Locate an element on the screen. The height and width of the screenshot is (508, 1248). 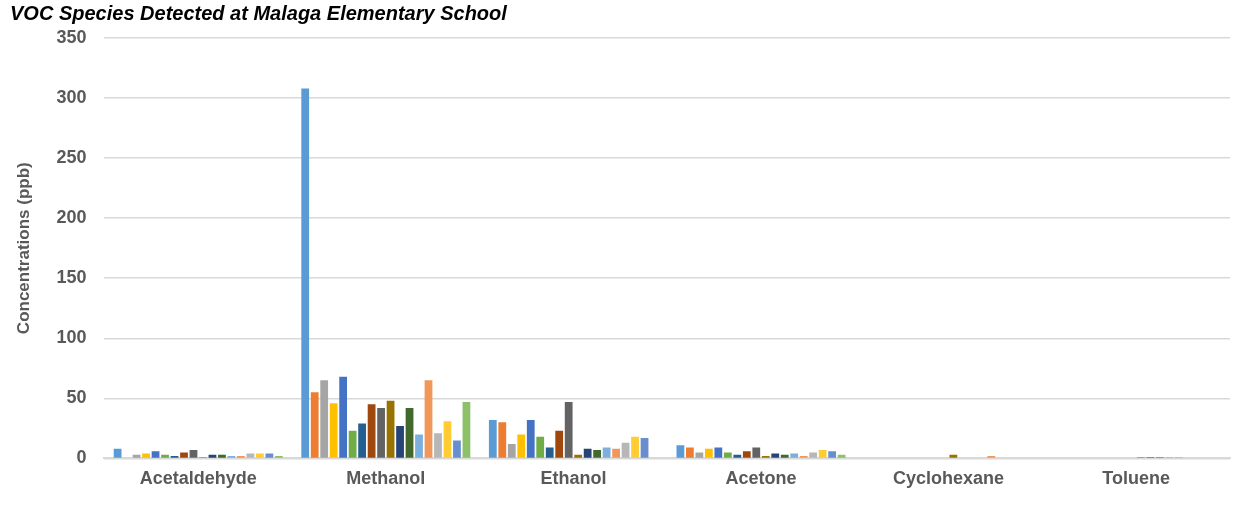
x-tick-label: Acetaldehyde is located at coordinates (198, 478).